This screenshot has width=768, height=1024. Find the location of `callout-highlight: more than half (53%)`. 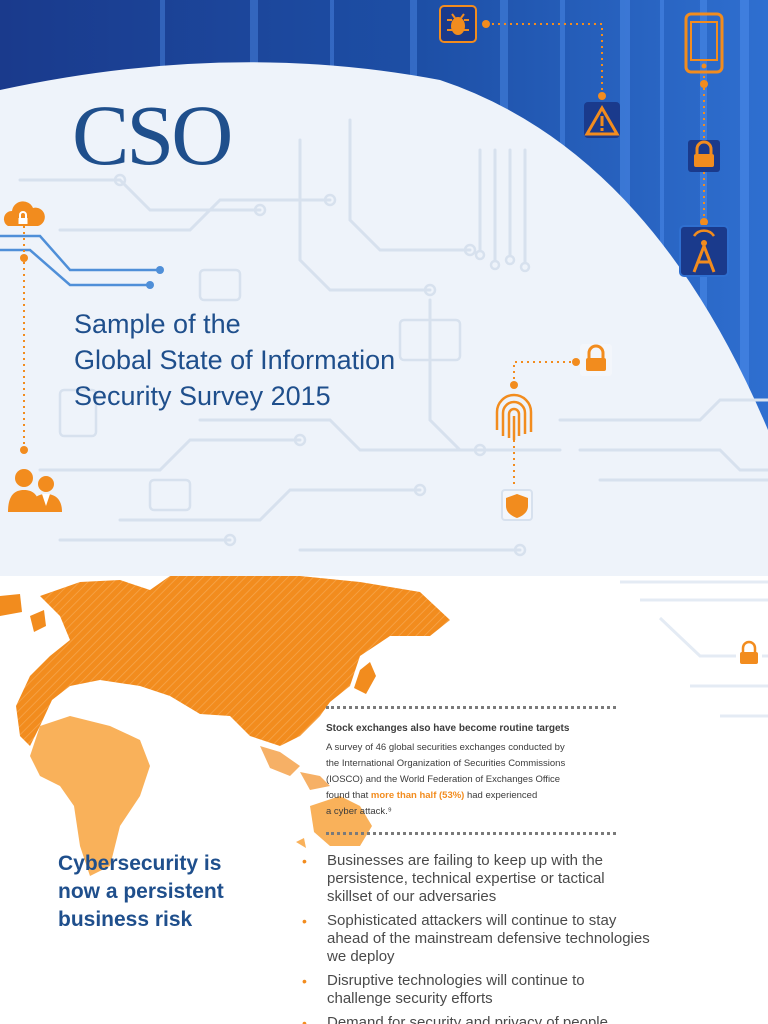

callout-highlight: more than half (53%) is located at coordinates (417, 795).